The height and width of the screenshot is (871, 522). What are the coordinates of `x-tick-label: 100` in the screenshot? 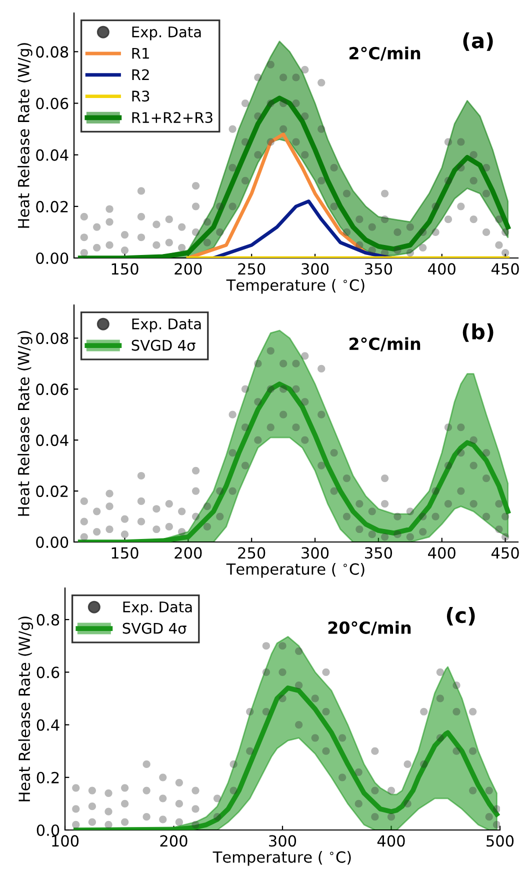 It's located at (65, 841).